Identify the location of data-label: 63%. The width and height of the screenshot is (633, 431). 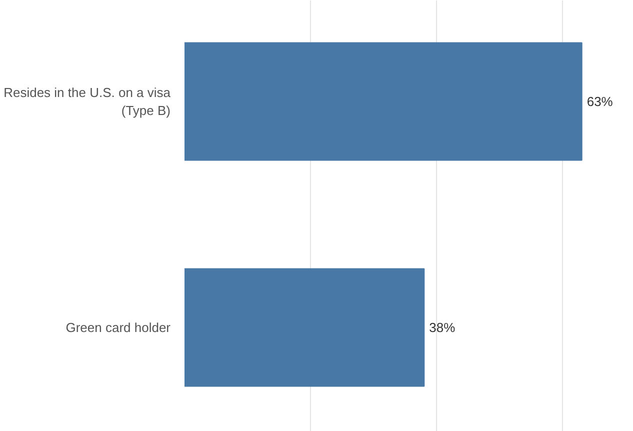
(600, 102).